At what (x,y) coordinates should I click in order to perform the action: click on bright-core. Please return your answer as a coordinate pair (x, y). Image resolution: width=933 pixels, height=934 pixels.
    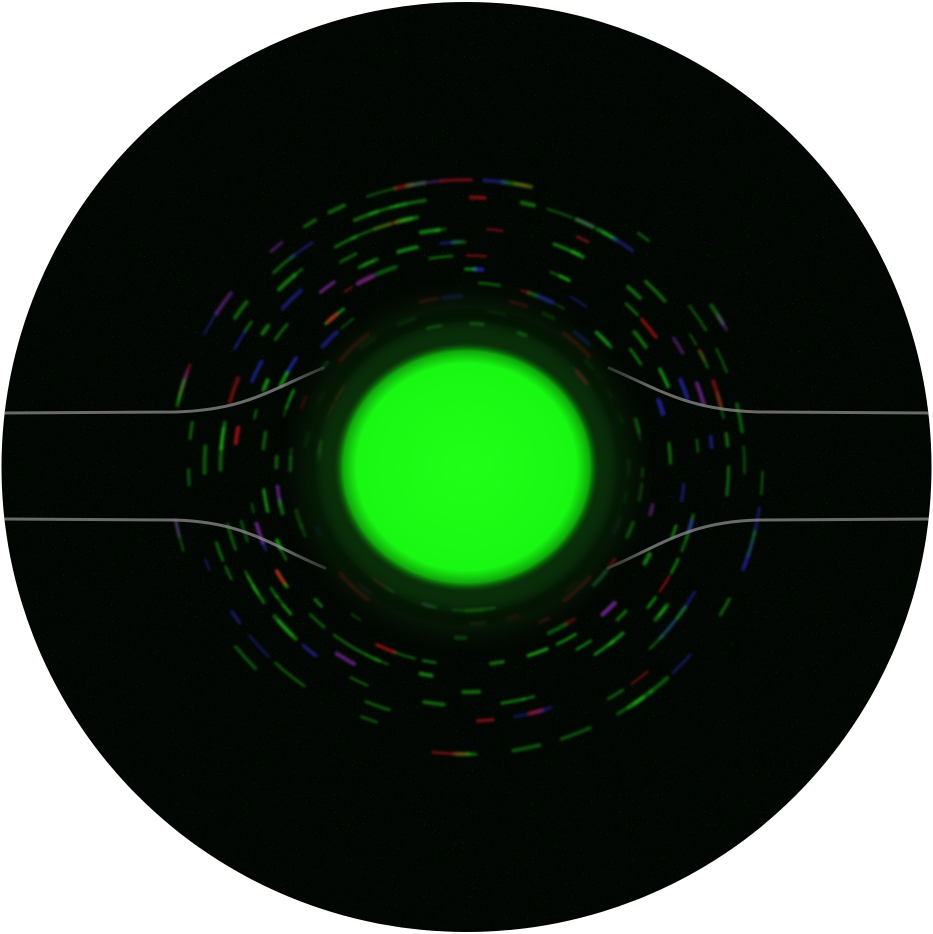
    Looking at the image, I should click on (466, 467).